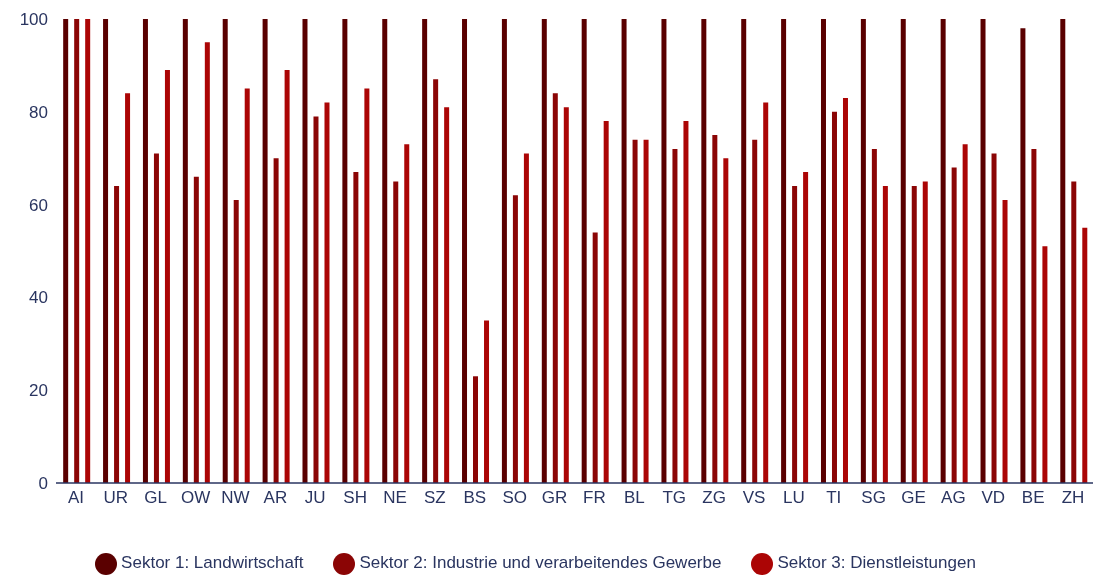 The image size is (1093, 579). Describe the element at coordinates (873, 498) in the screenshot. I see `x-tick-label: SG` at that location.